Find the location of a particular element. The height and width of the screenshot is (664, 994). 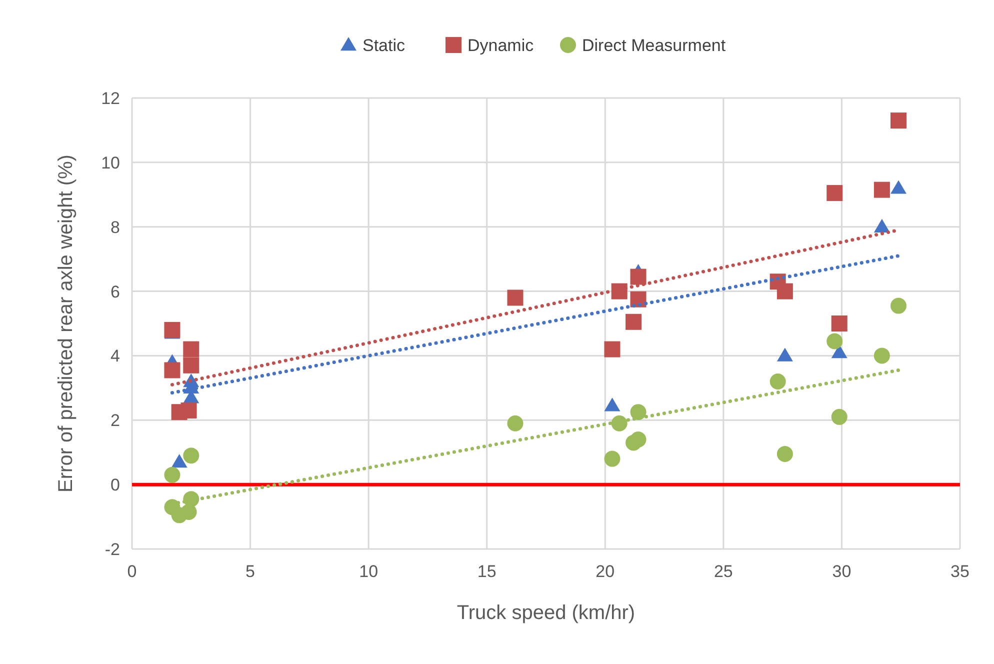

x-tick-label: 10 is located at coordinates (368, 571).